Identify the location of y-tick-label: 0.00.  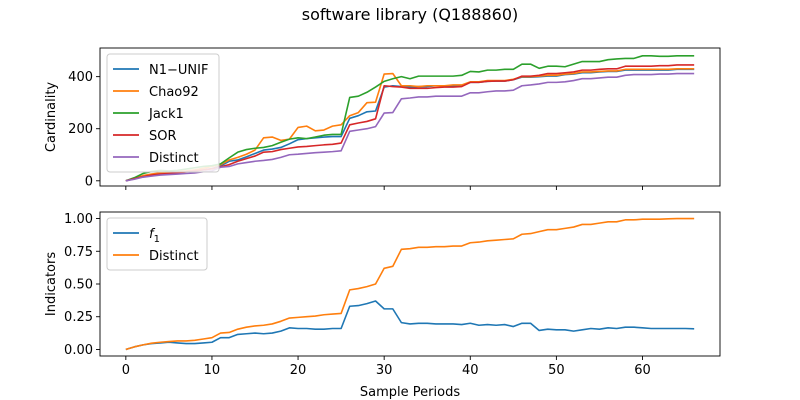
(78, 350).